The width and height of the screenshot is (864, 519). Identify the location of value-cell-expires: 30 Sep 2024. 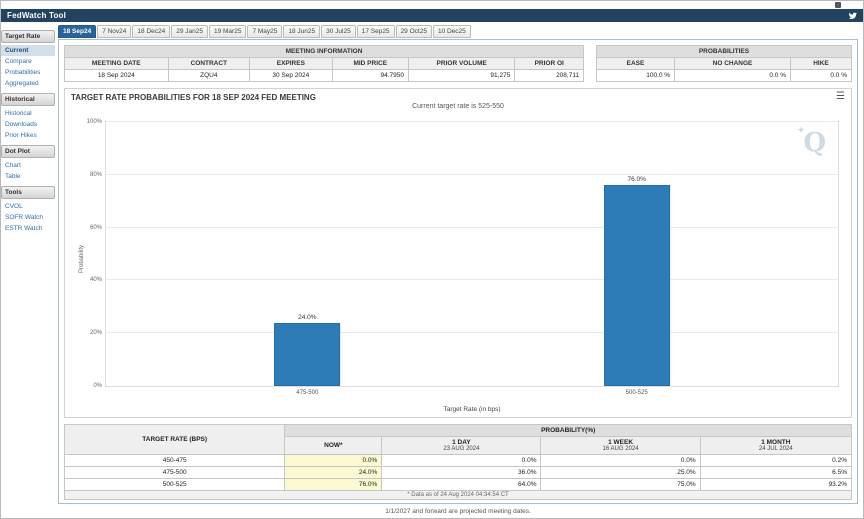
(291, 75).